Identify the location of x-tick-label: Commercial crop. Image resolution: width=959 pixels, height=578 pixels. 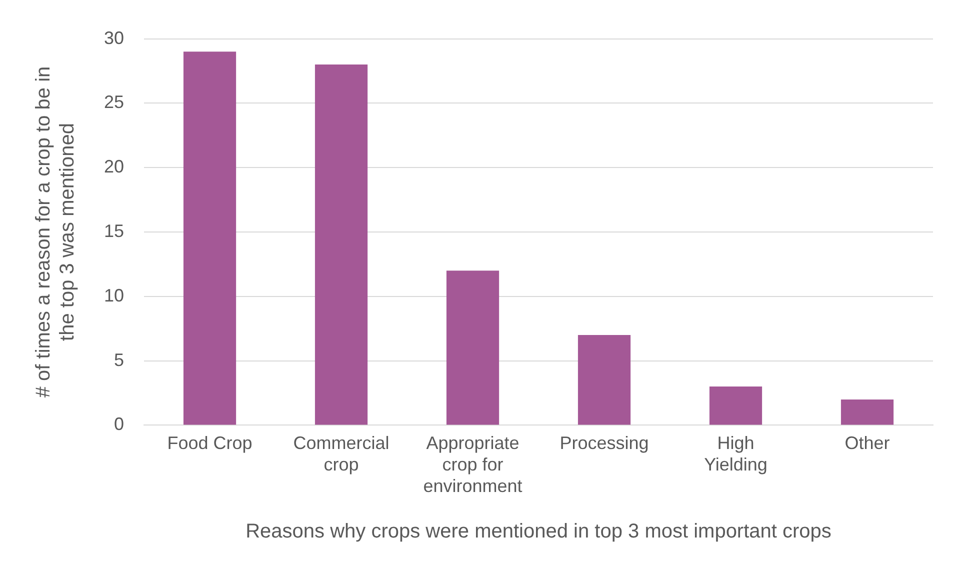
(341, 453).